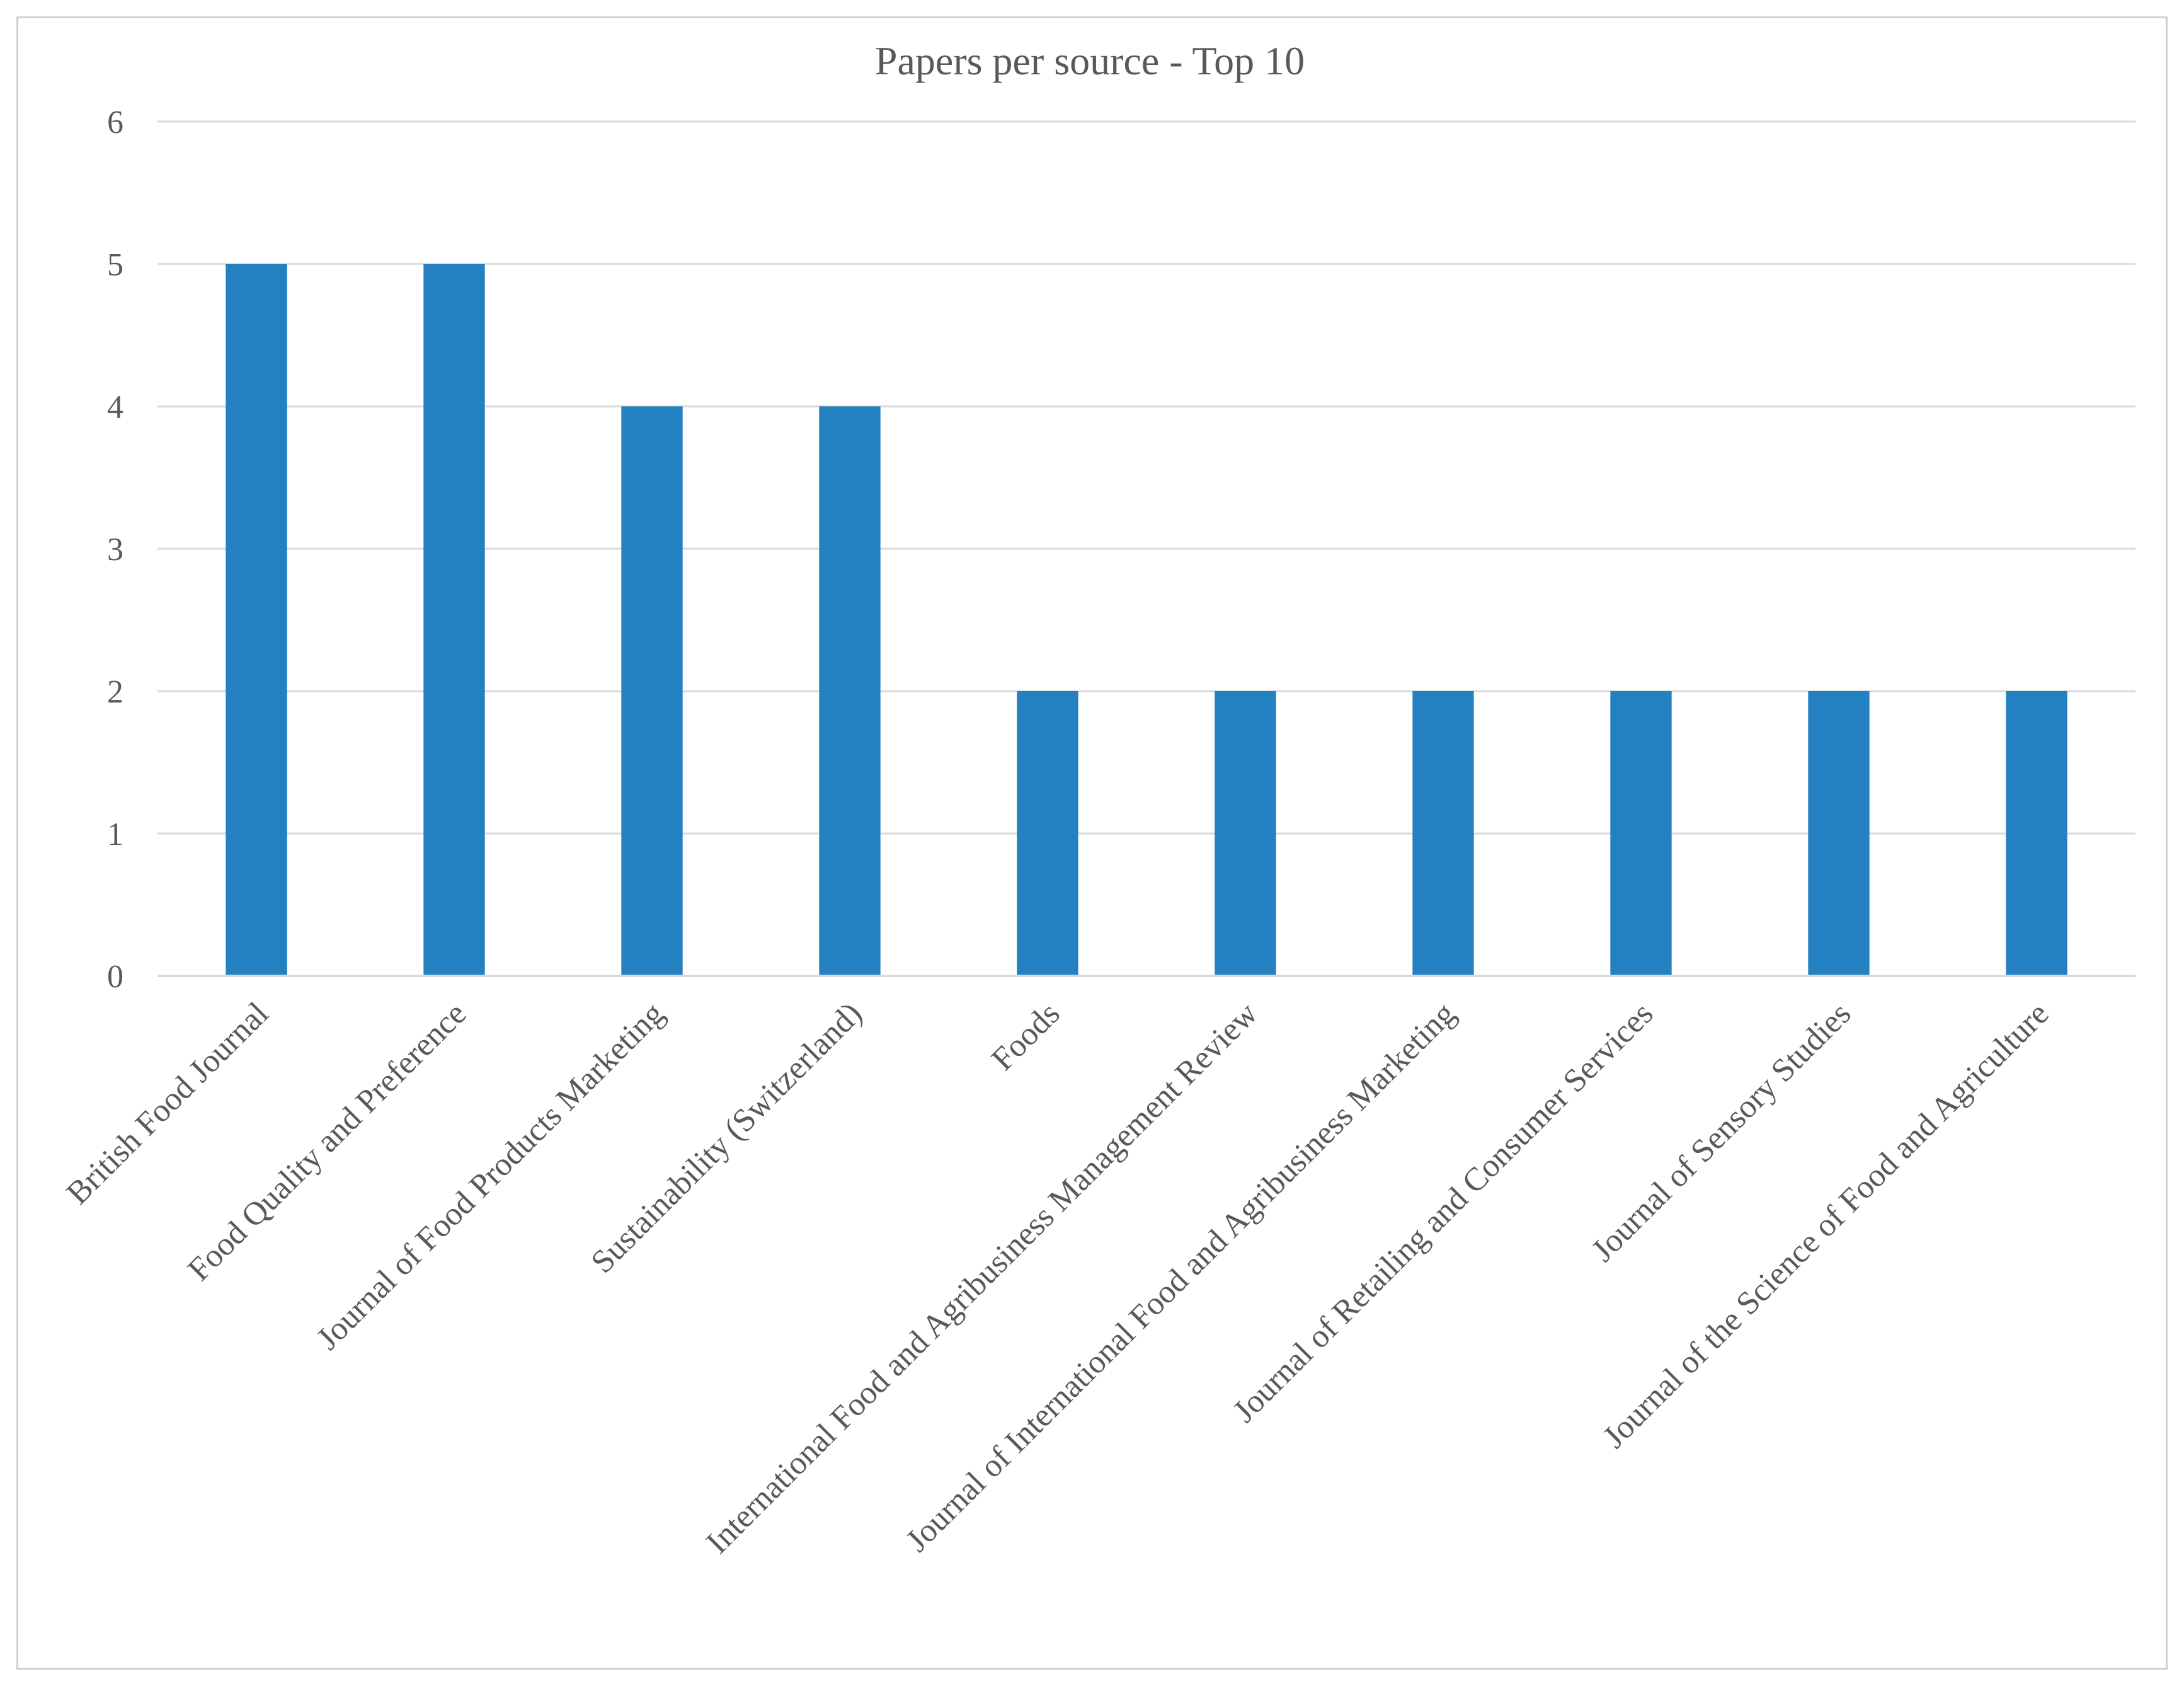 The image size is (2184, 1686). Describe the element at coordinates (115, 407) in the screenshot. I see `y-tick-label: 4` at that location.